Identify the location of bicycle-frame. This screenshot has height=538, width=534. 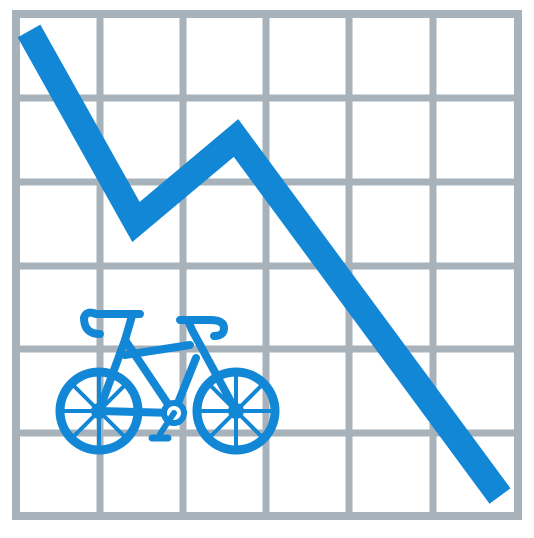
(167, 371).